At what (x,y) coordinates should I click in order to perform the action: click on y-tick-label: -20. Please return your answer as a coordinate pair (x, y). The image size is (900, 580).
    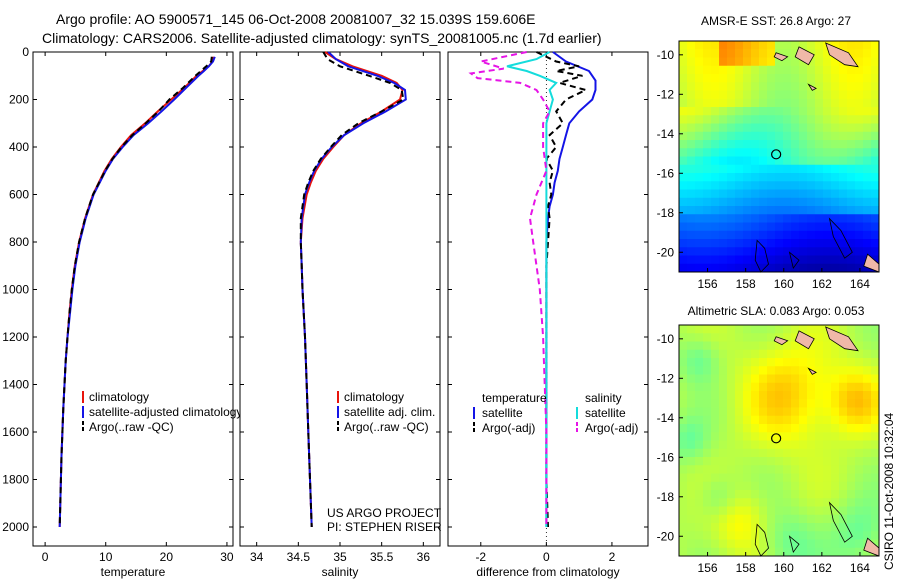
    Looking at the image, I should click on (666, 536).